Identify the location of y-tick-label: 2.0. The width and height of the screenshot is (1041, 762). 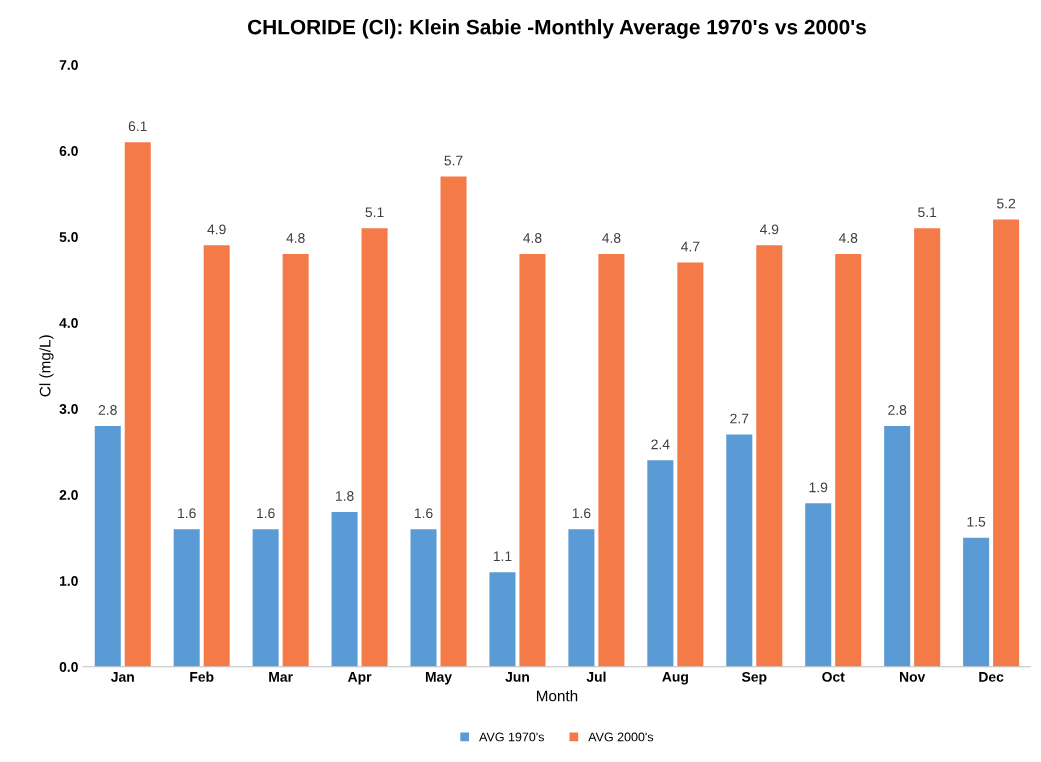
(68, 495).